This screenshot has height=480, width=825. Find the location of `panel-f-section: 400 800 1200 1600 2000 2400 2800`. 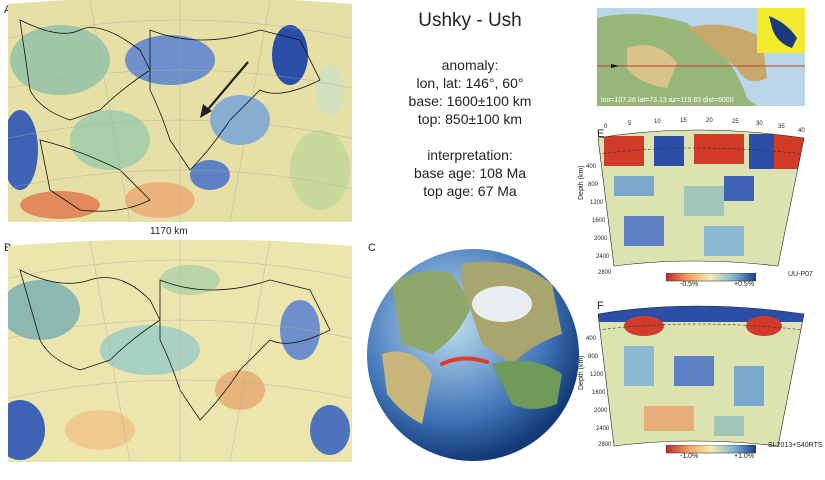

panel-f-section: 400 800 1200 1600 2000 2400 2800 is located at coordinates (695, 376).